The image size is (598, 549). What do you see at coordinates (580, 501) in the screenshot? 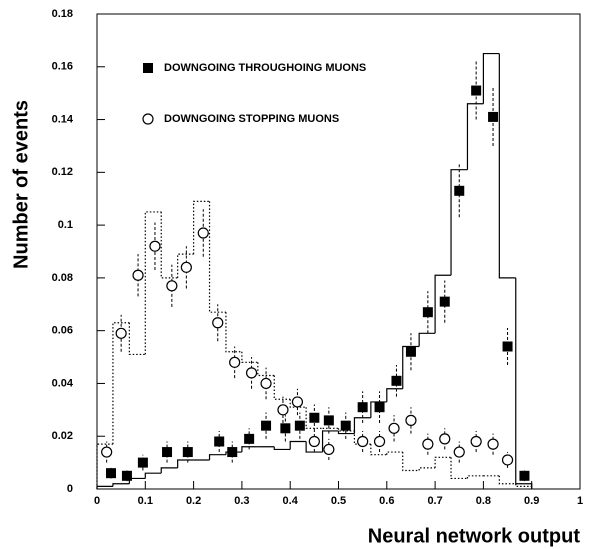
I see `x-tick-label: 1` at bounding box center [580, 501].